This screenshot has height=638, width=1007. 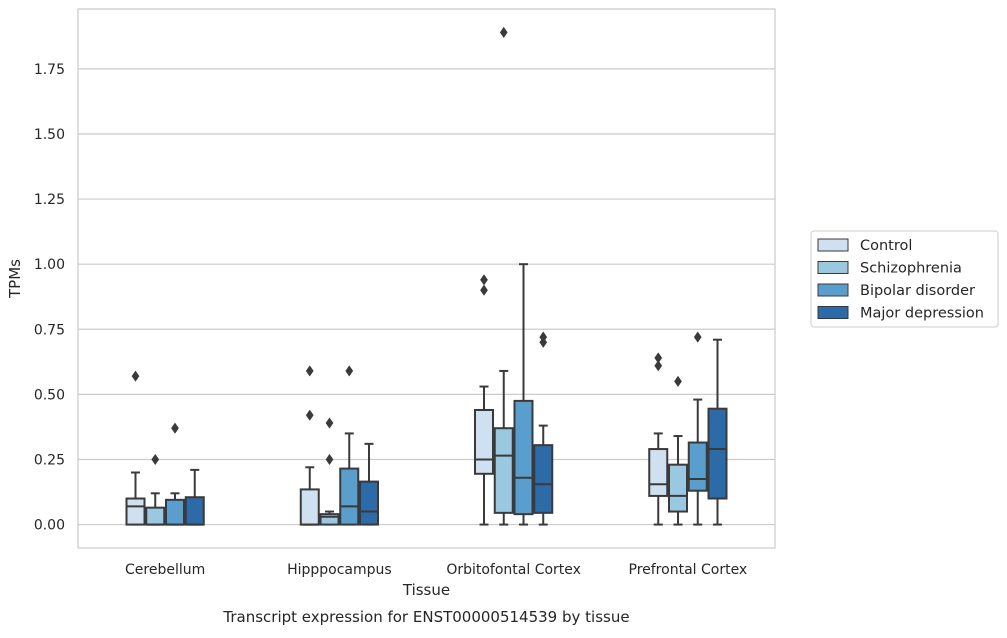 I want to click on y-tick-label: 1.50, so click(x=49, y=135).